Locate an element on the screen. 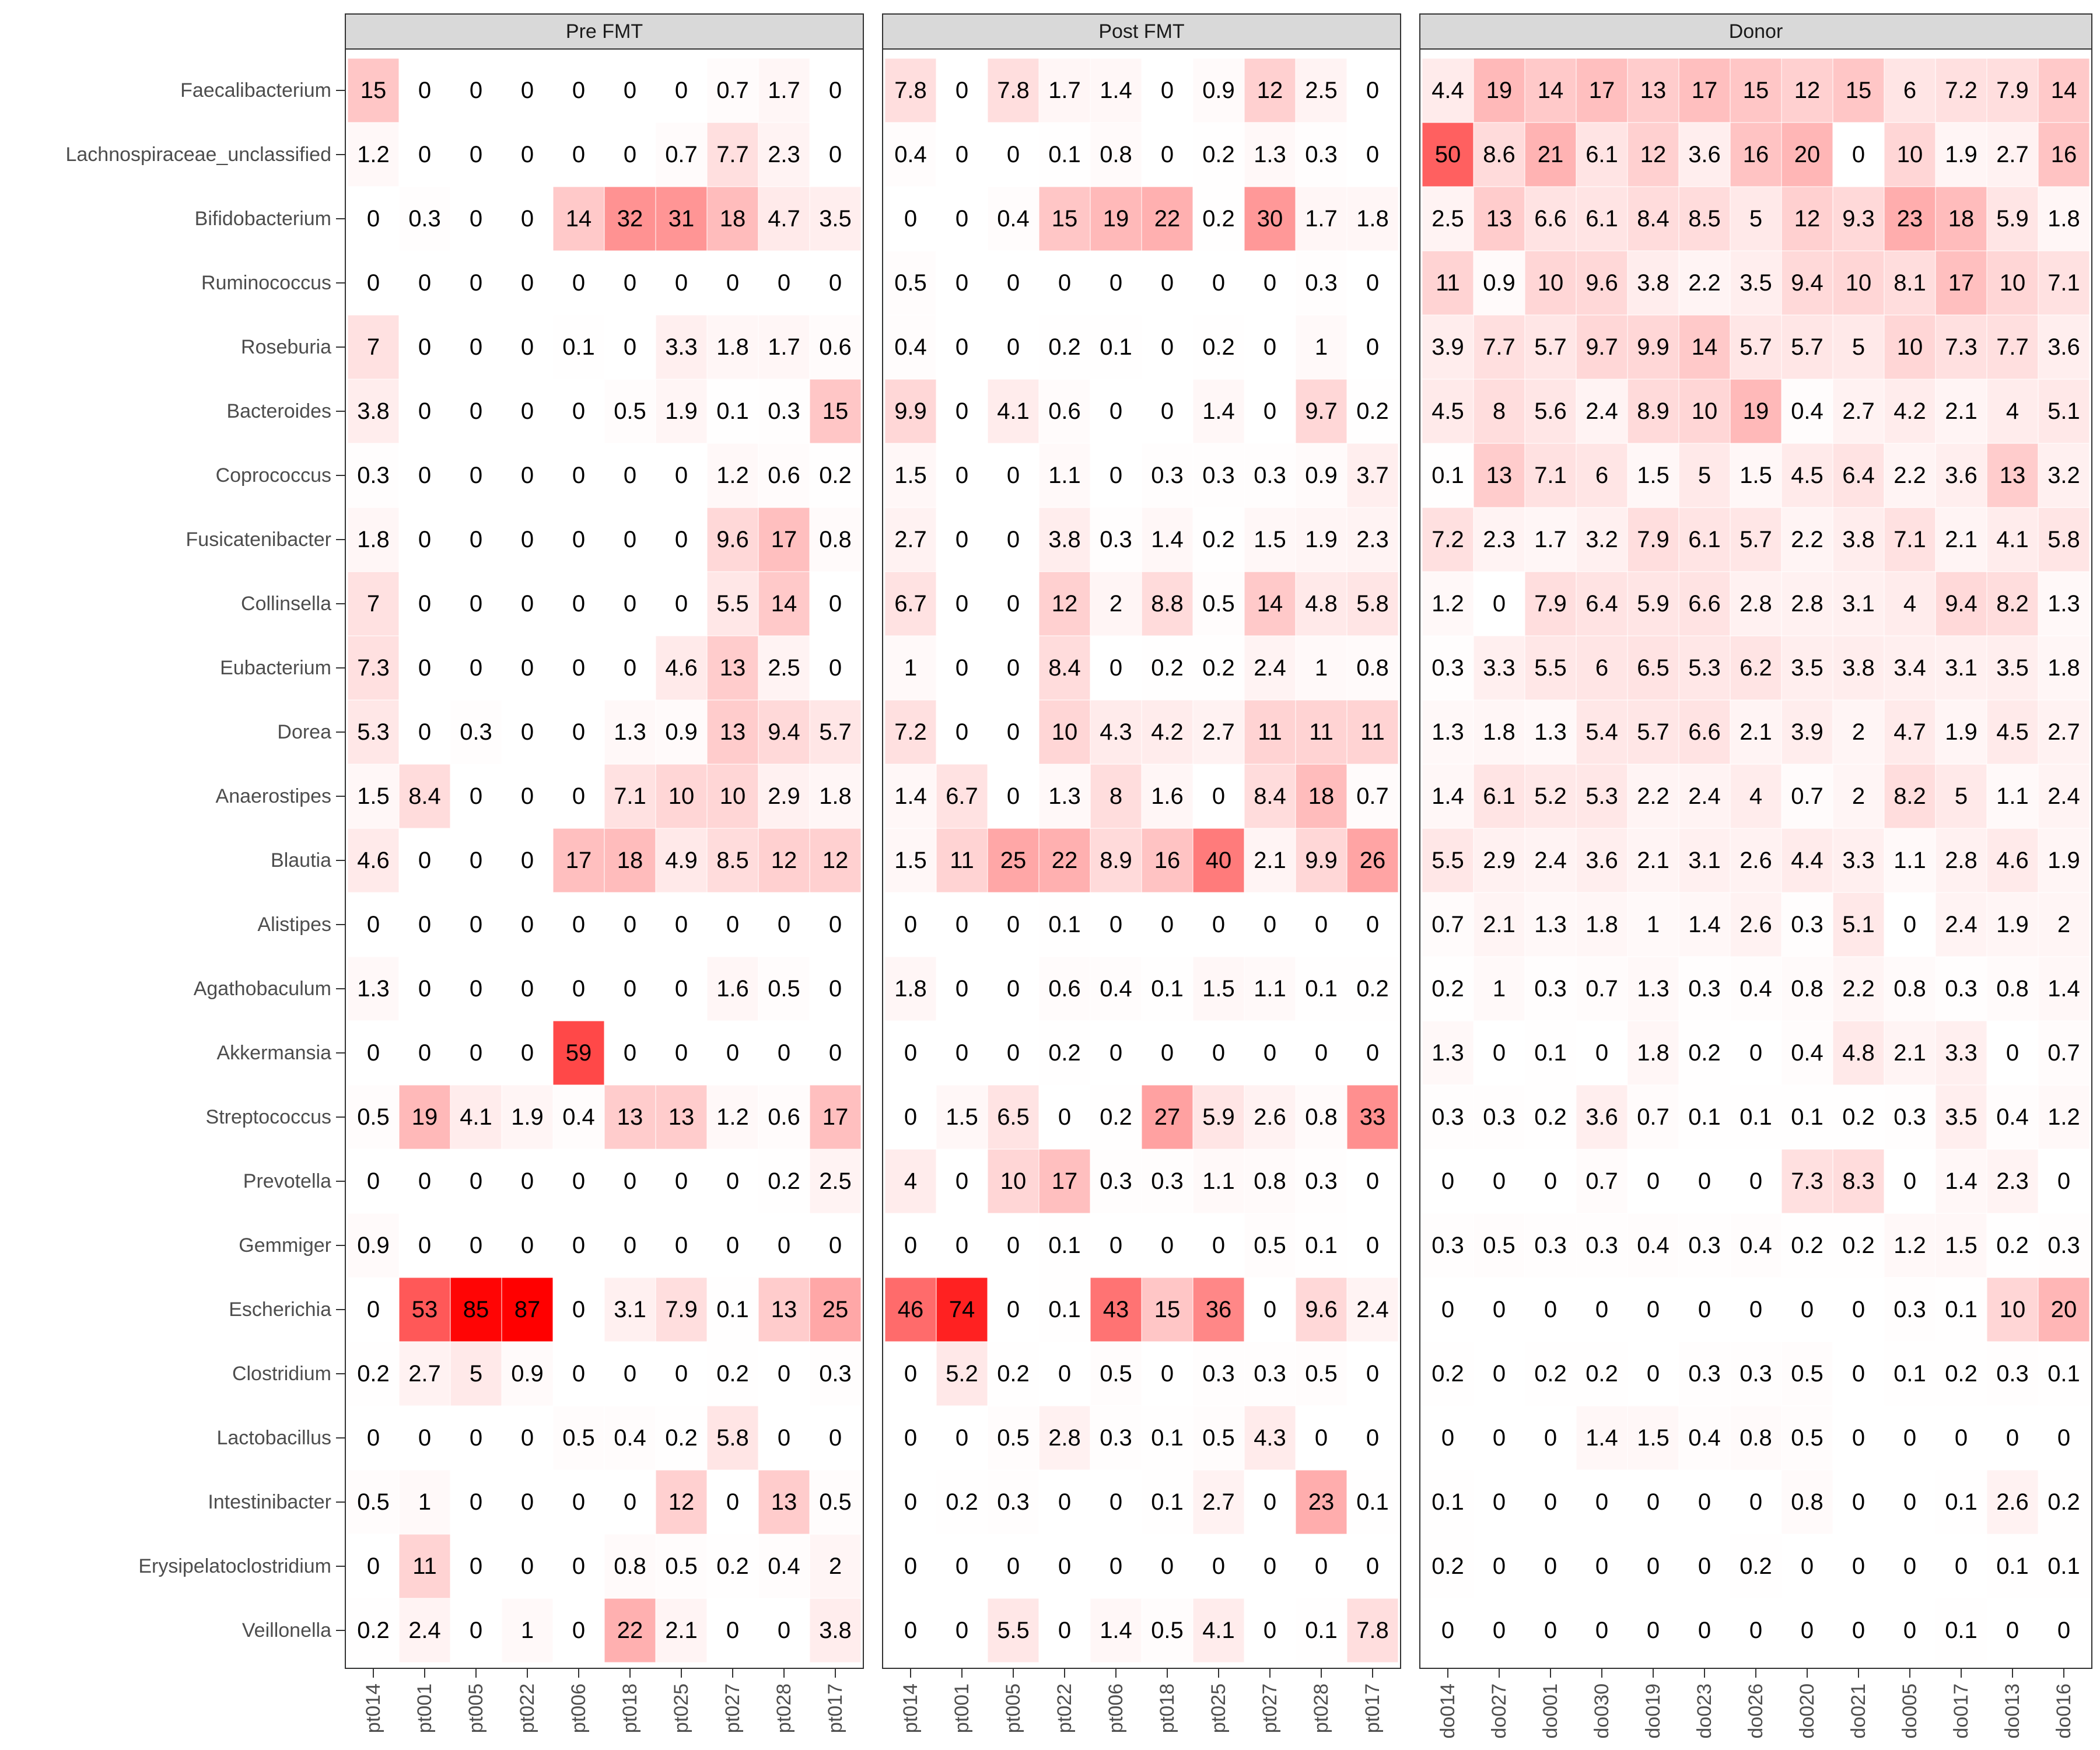 This screenshot has width=2100, height=1750. cell-value: 4.2 is located at coordinates (1167, 732).